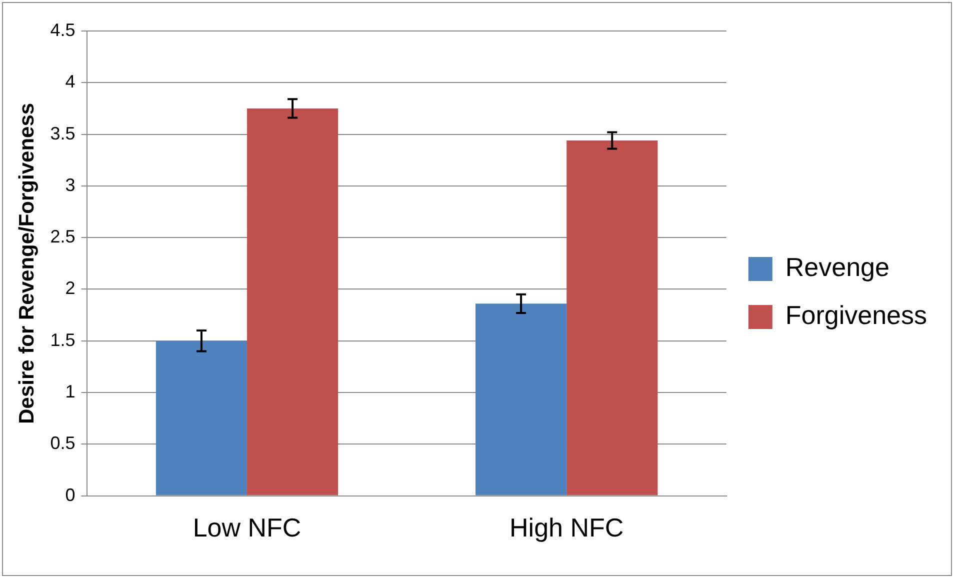 The image size is (954, 578). What do you see at coordinates (70, 288) in the screenshot?
I see `y-tick-label: 2` at bounding box center [70, 288].